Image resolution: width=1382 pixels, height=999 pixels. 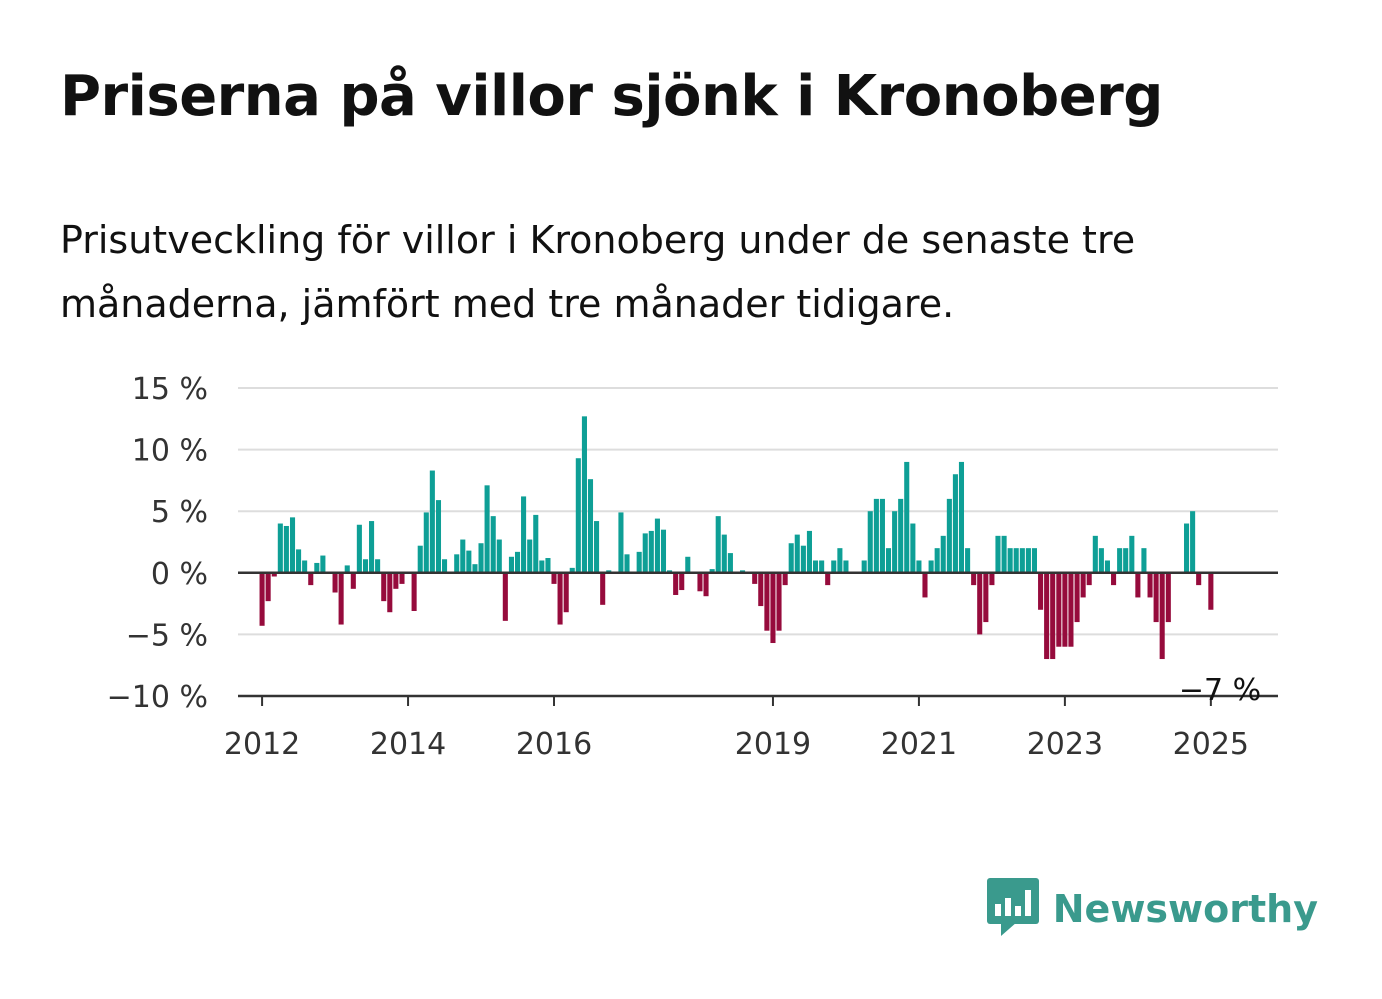 What do you see at coordinates (736, 744) in the screenshot?
I see `x-axis-tick-labels: 2012 2014 2016 2019 2021 2023 2025` at bounding box center [736, 744].